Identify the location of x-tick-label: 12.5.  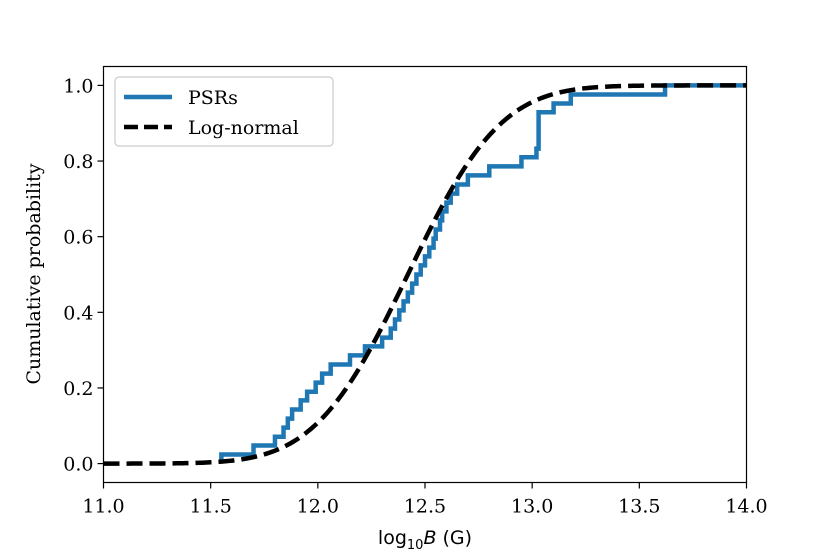
(425, 507).